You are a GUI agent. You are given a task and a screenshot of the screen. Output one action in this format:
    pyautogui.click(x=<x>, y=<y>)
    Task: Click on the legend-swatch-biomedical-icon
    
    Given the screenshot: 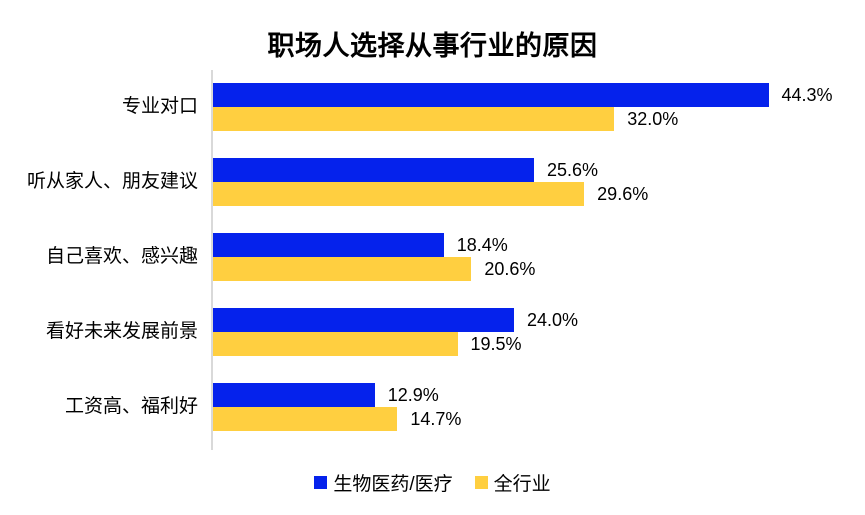 What is the action you would take?
    pyautogui.click(x=321, y=482)
    